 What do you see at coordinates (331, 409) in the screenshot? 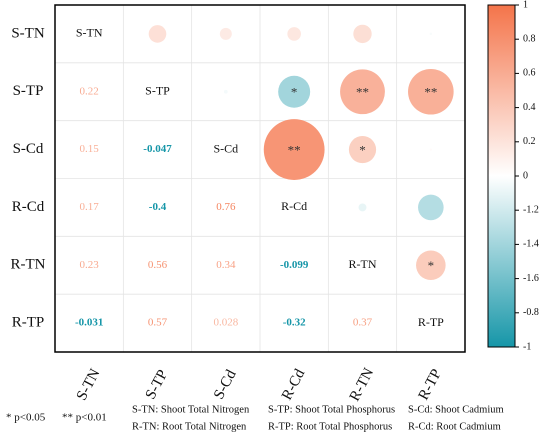
I see `abbreviation-note: S-TP: Shoot Total Phosphorus` at bounding box center [331, 409].